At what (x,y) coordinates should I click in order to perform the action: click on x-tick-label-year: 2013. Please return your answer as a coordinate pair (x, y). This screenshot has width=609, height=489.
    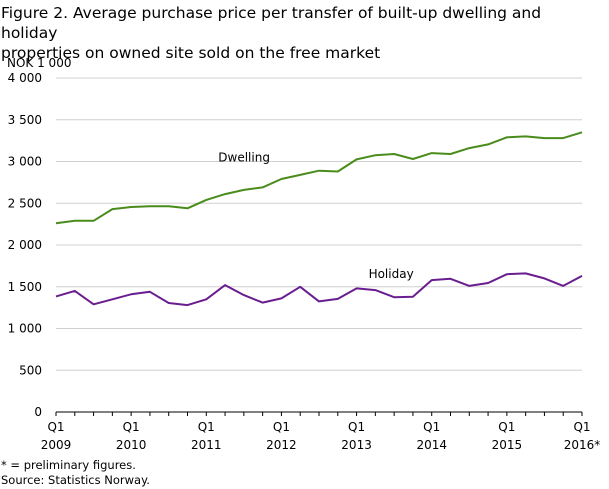
    Looking at the image, I should click on (356, 445).